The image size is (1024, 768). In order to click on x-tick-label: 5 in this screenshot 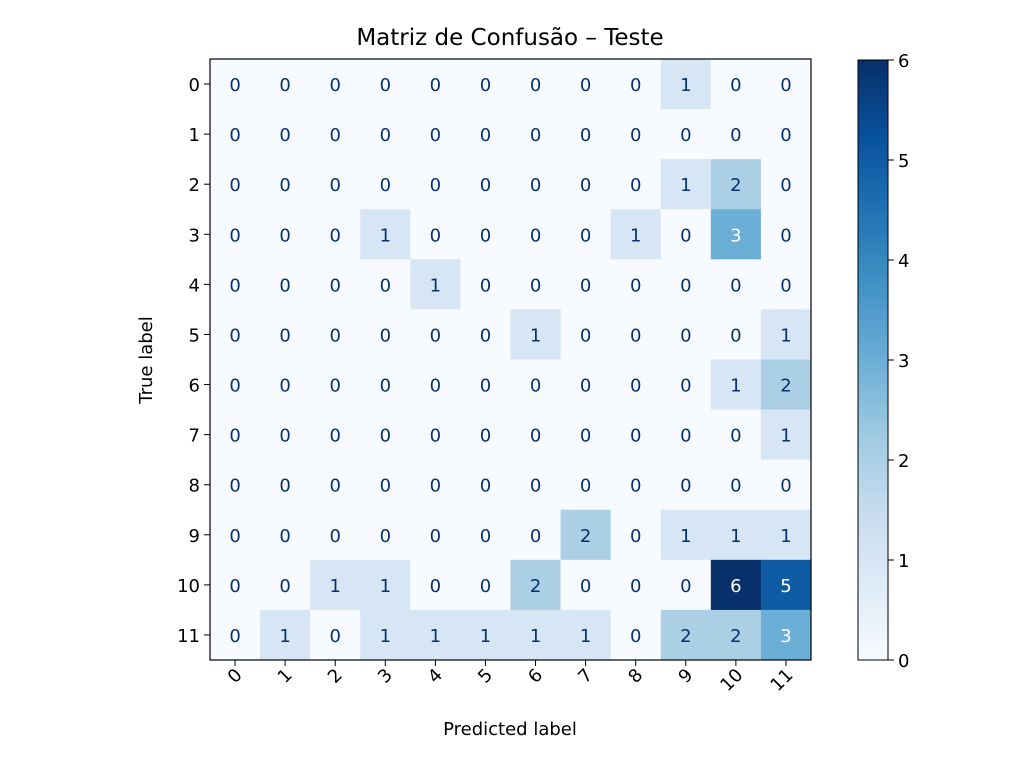, I will do `click(485, 676)`.